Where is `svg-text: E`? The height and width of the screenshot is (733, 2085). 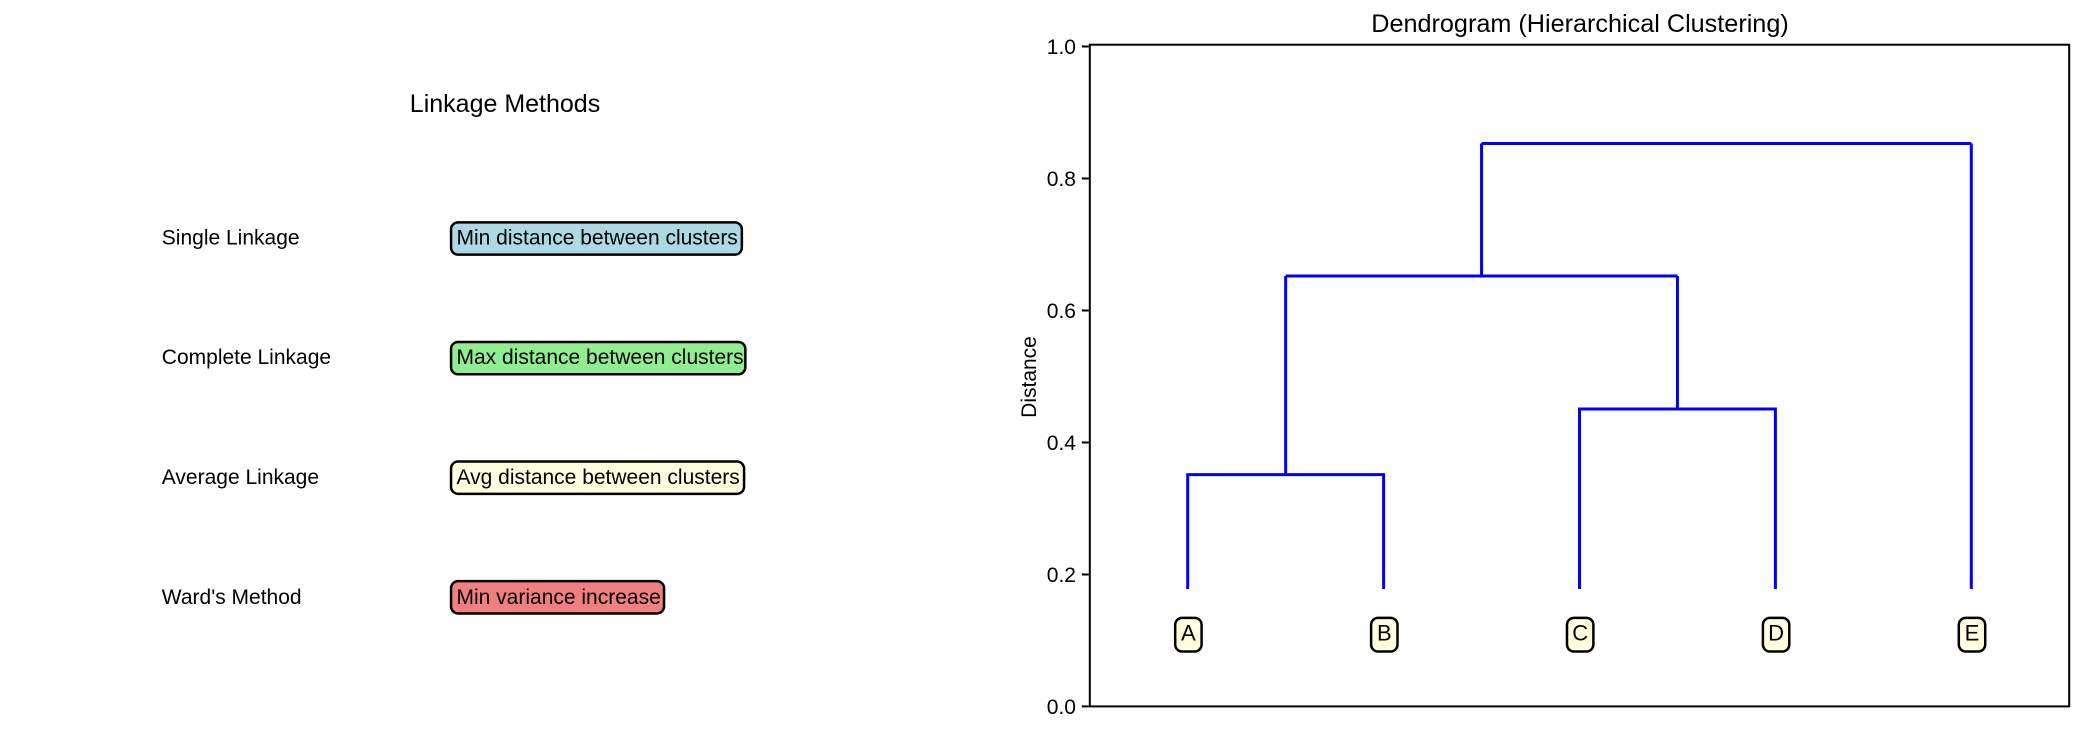 svg-text: E is located at coordinates (1972, 633).